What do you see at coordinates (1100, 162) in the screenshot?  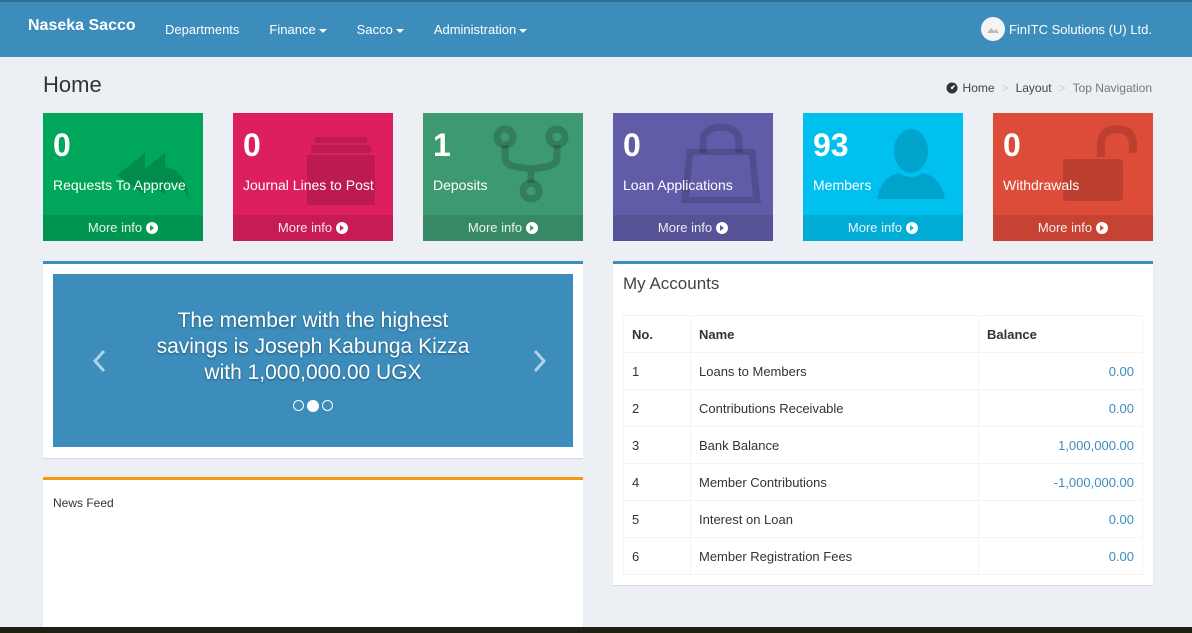 I see `unlock-icon` at bounding box center [1100, 162].